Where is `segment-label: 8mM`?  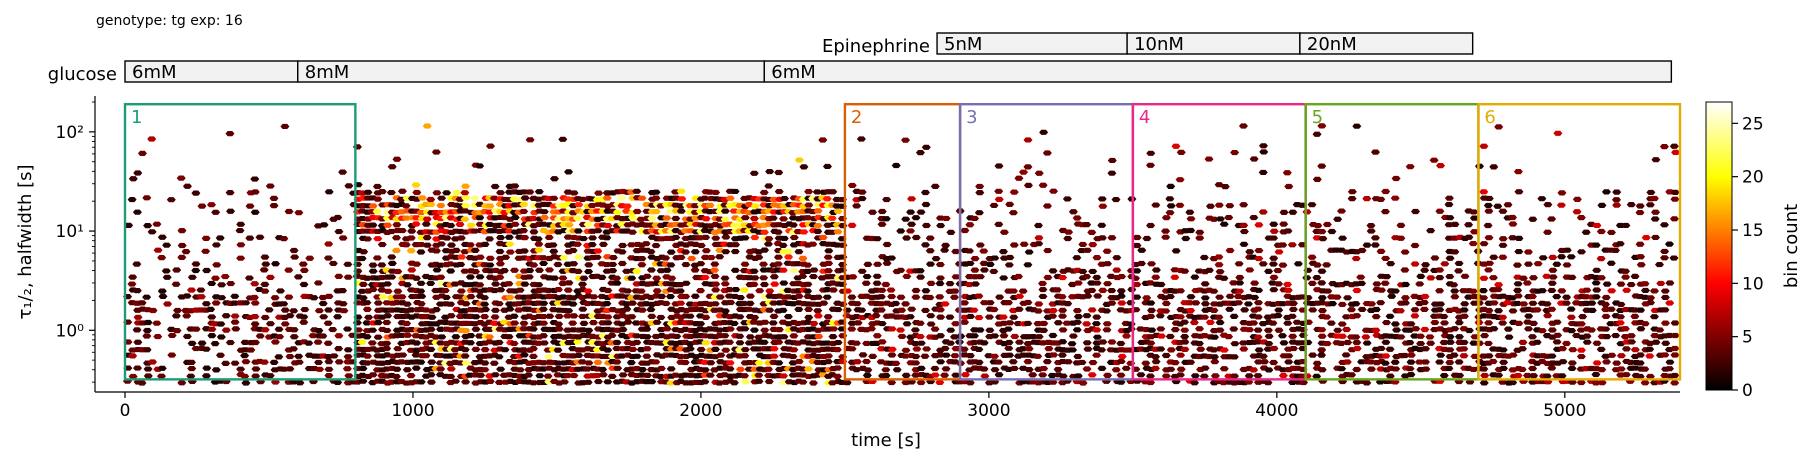 segment-label: 8mM is located at coordinates (327, 72).